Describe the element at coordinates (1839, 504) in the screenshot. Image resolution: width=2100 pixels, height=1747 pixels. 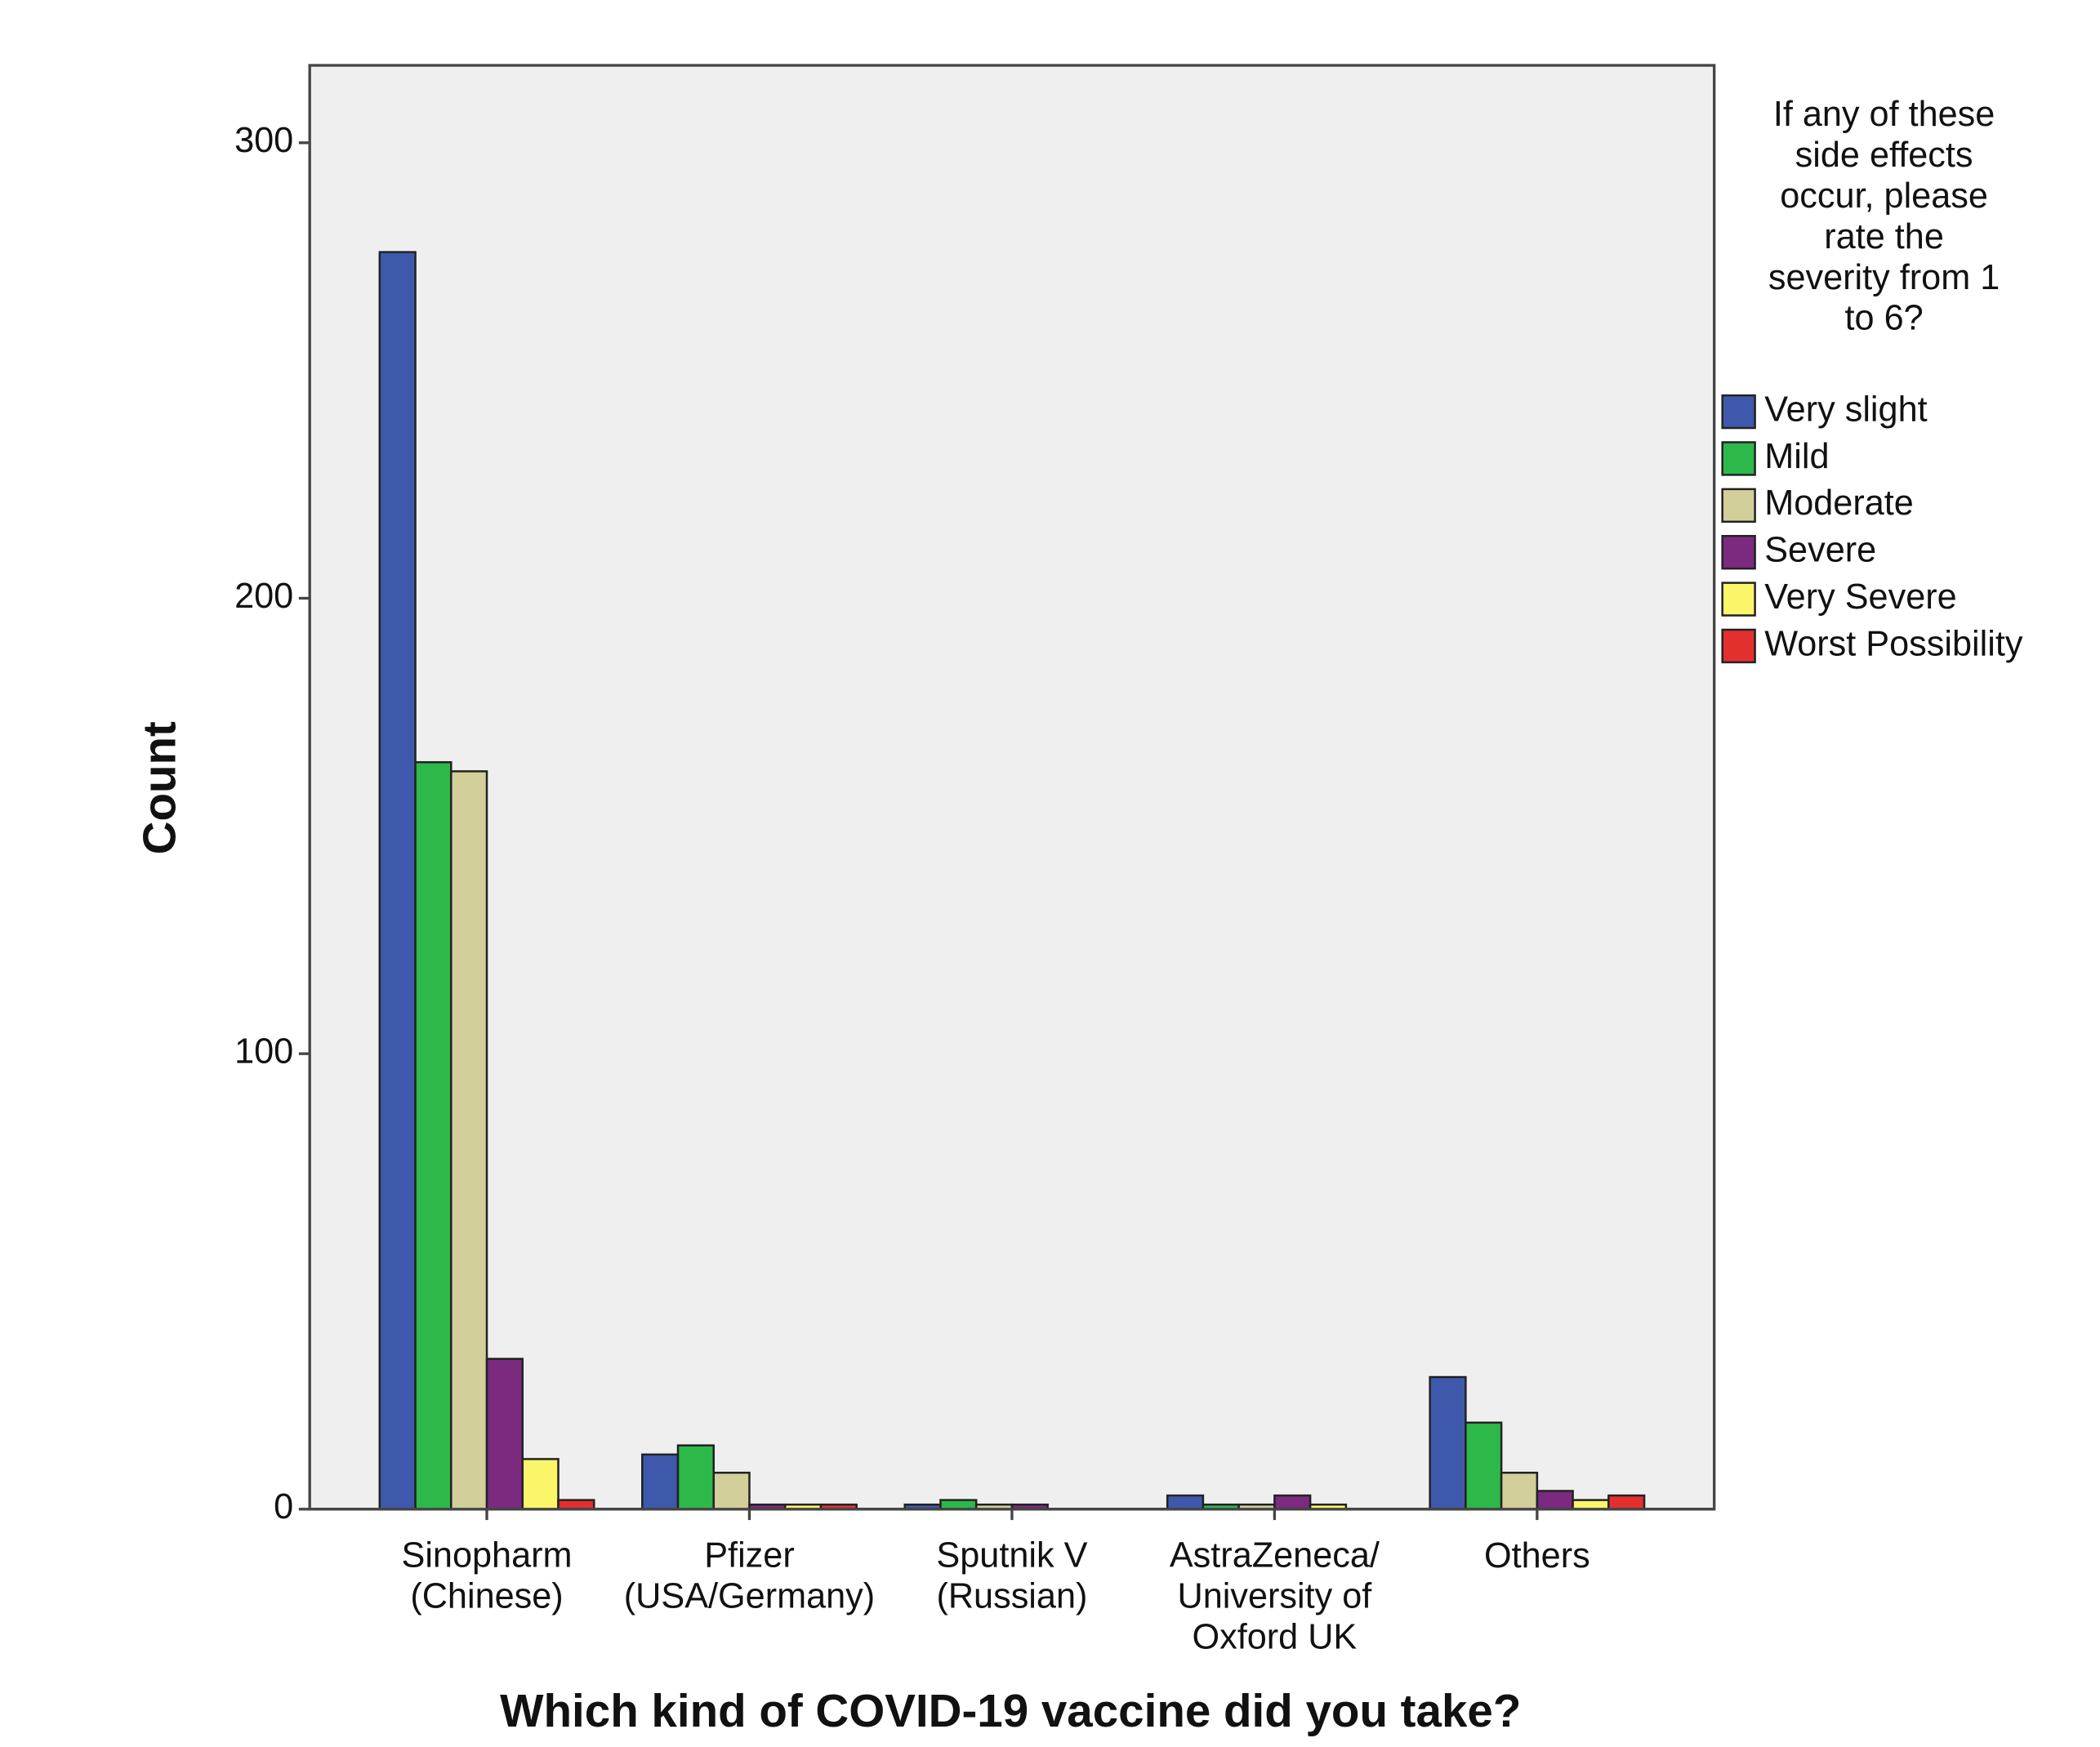
I see `legend-label: Moderate` at that location.